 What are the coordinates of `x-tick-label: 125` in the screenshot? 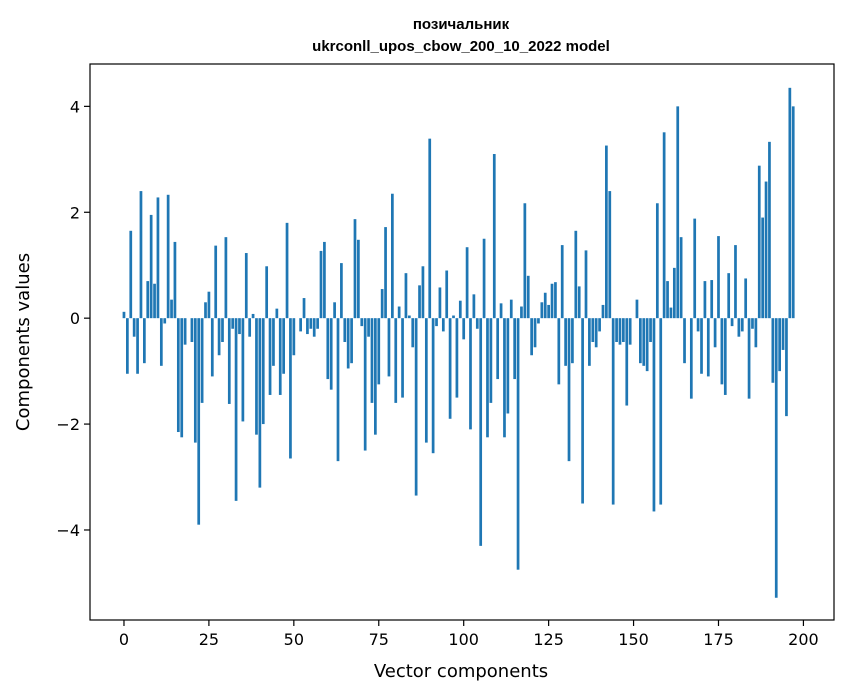 It's located at (548, 639).